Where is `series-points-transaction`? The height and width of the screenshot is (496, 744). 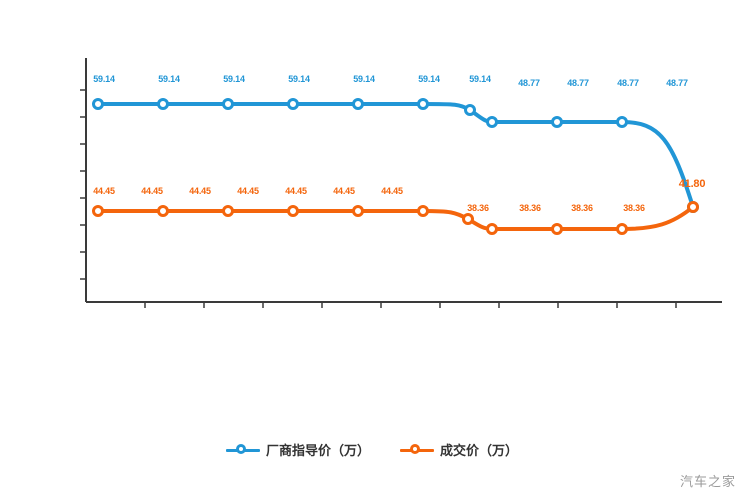 series-points-transaction is located at coordinates (395, 218).